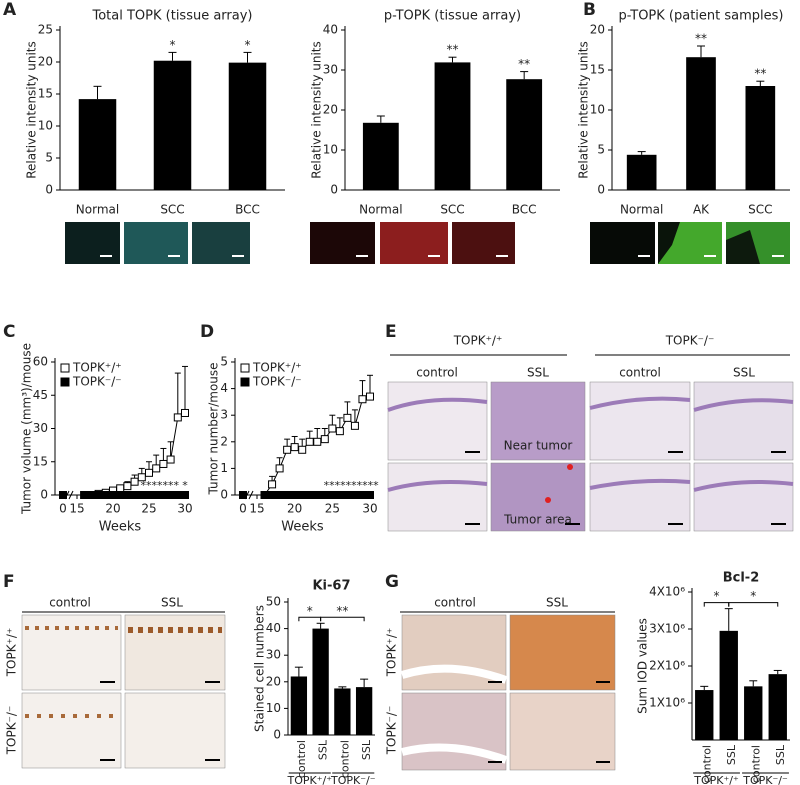  What do you see at coordinates (44, 495) in the screenshot?
I see `y-tick-label: 0` at bounding box center [44, 495].